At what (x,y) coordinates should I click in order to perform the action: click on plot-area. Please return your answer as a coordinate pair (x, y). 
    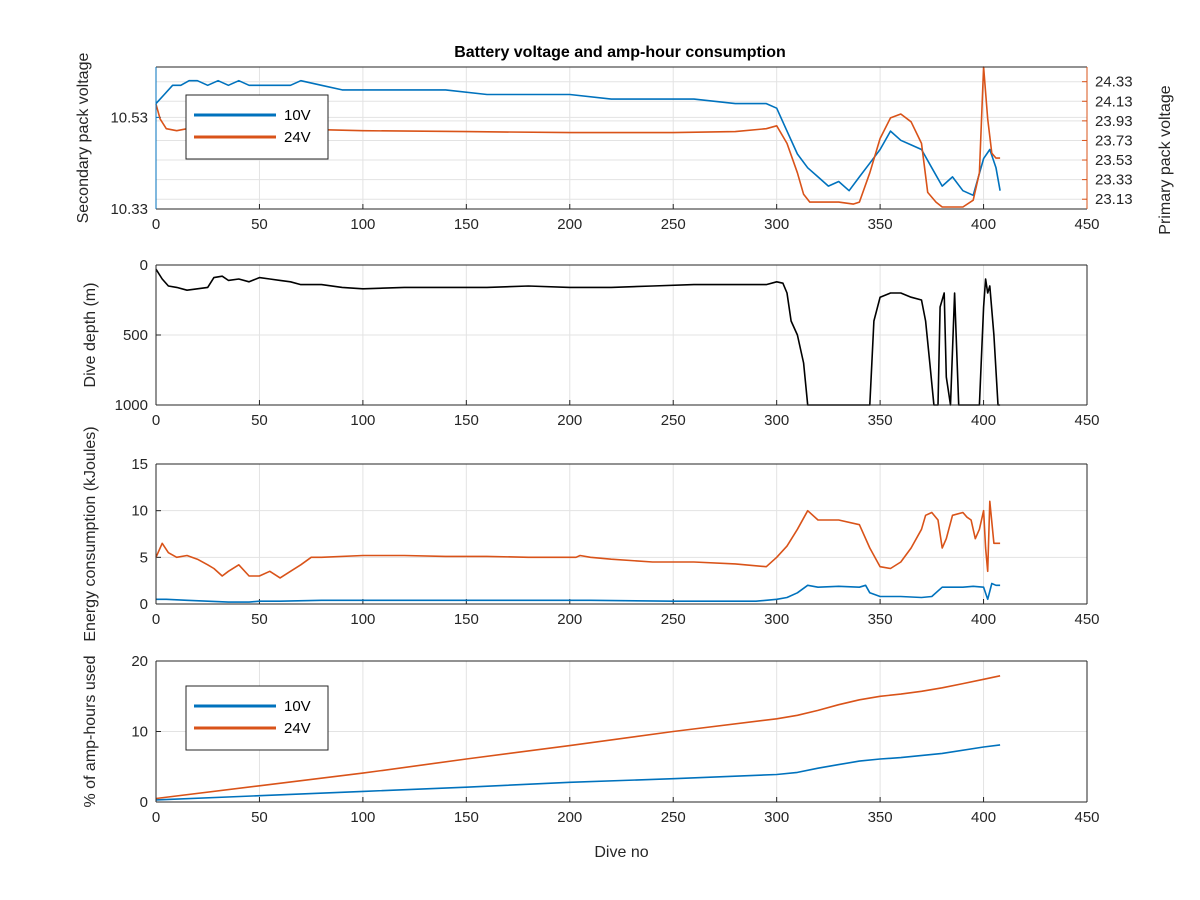
    Looking at the image, I should click on (621, 534).